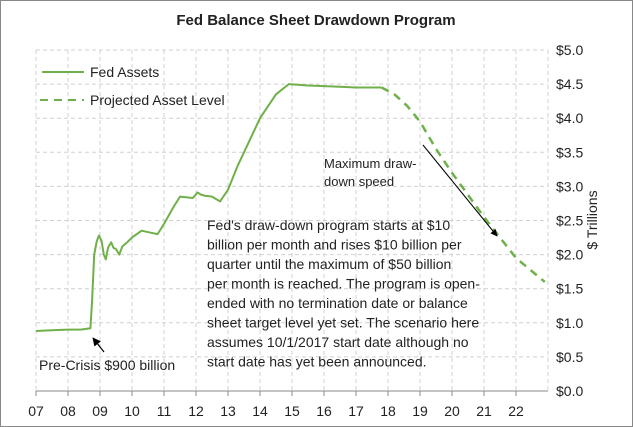 This screenshot has width=633, height=427. What do you see at coordinates (370, 163) in the screenshot?
I see `max-speed-label: Maximum draw-` at bounding box center [370, 163].